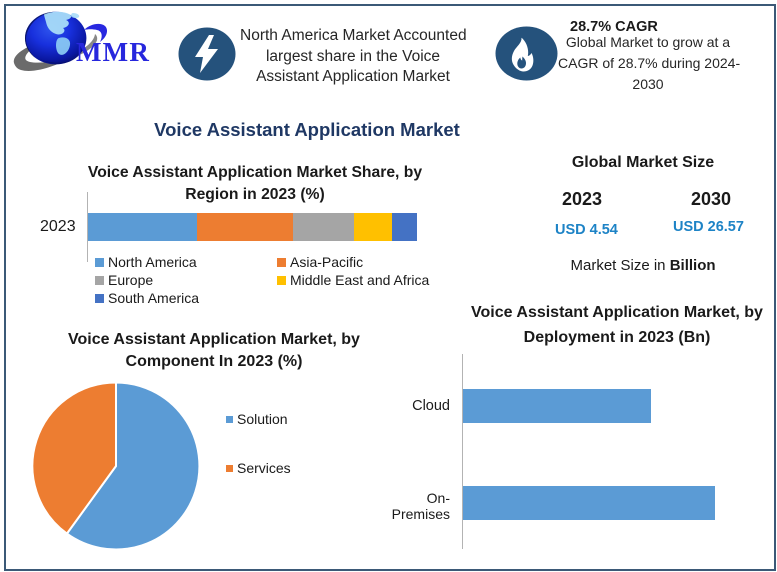 The image size is (777, 572). Describe the element at coordinates (113, 52) in the screenshot. I see `svg-text: MMR` at that location.